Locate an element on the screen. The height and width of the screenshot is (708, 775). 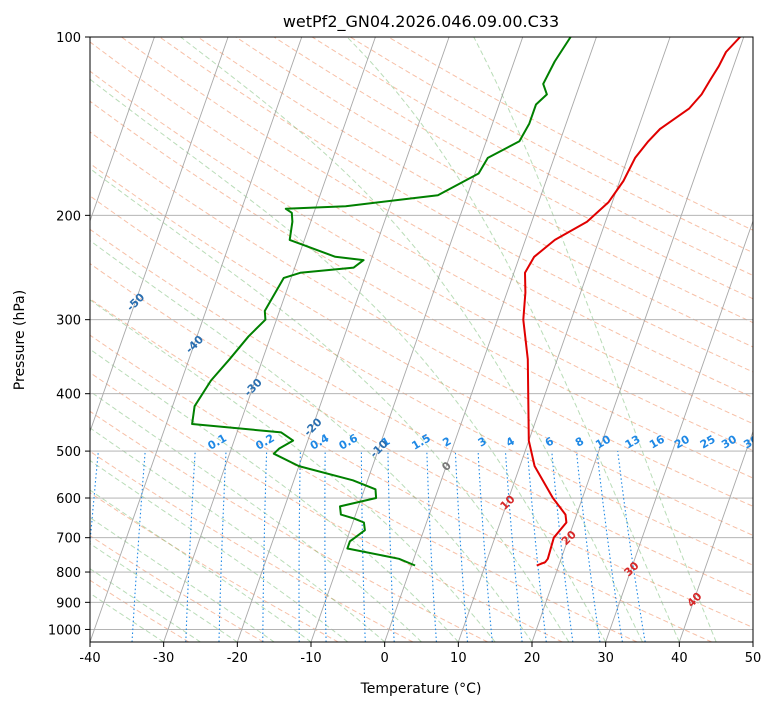
x-tick-label: -10 is located at coordinates (310, 658).